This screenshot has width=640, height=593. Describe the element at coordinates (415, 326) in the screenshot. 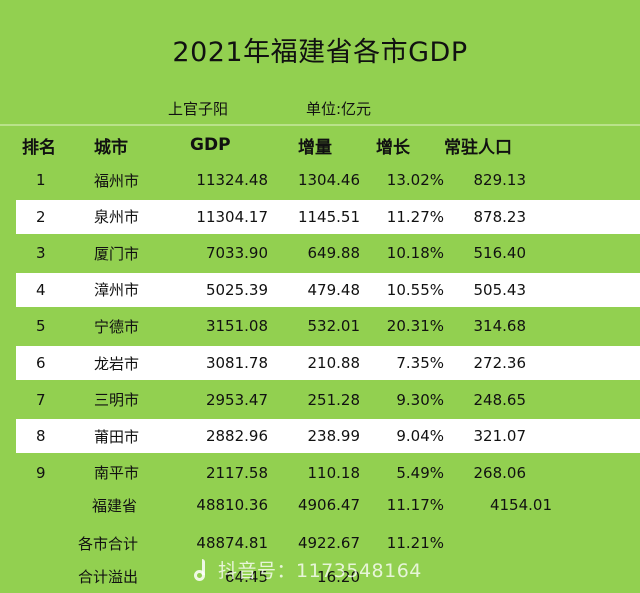

I see `growth-cell: 20.31%` at that location.